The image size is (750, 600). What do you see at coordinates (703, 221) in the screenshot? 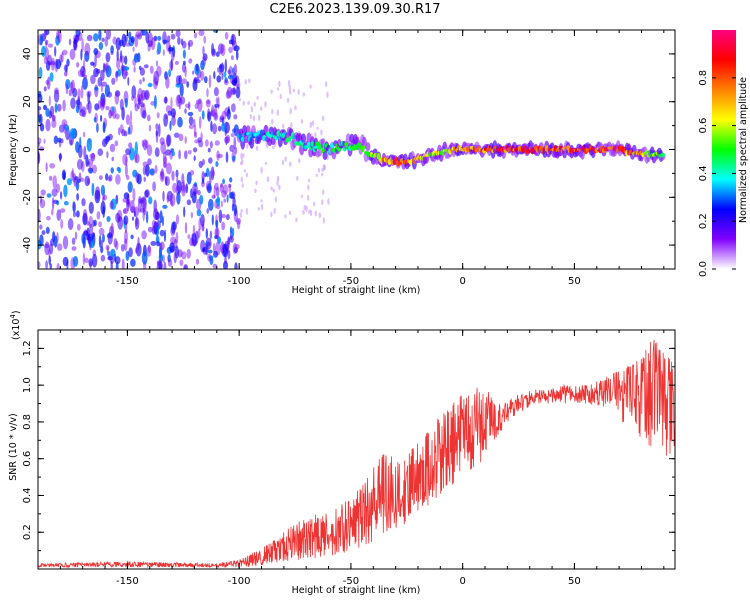
I see `colorbar-tick-label: 0.2` at bounding box center [703, 221].